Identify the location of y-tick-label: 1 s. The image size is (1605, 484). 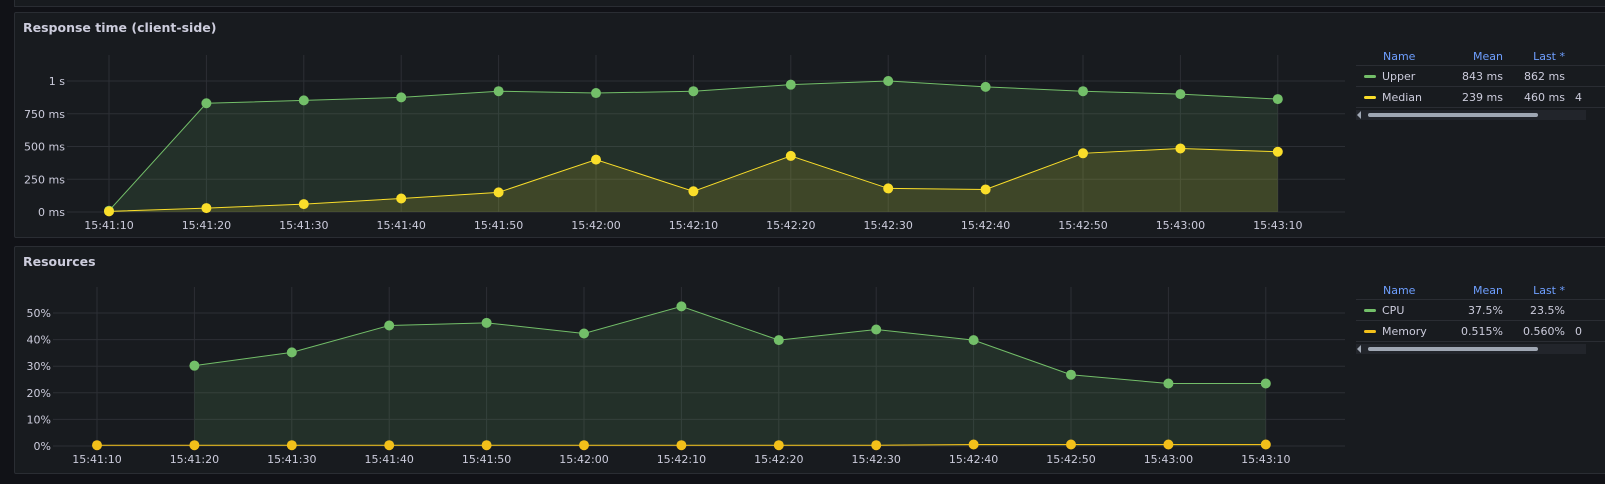
(57, 81).